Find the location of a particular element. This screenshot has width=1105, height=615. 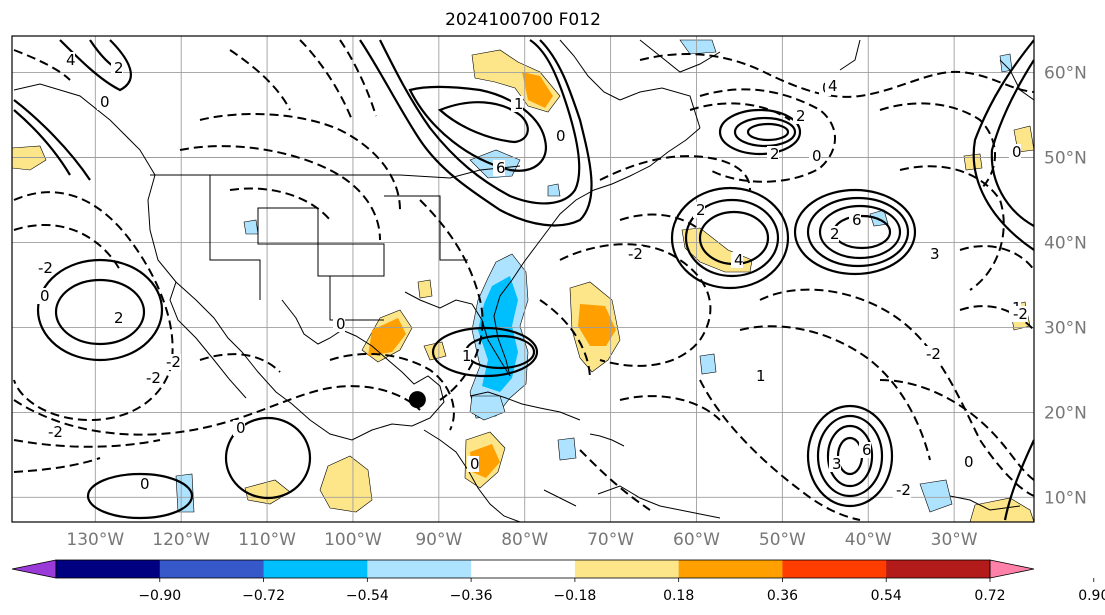

colorbar-tick-label: −0.90 is located at coordinates (159, 596).